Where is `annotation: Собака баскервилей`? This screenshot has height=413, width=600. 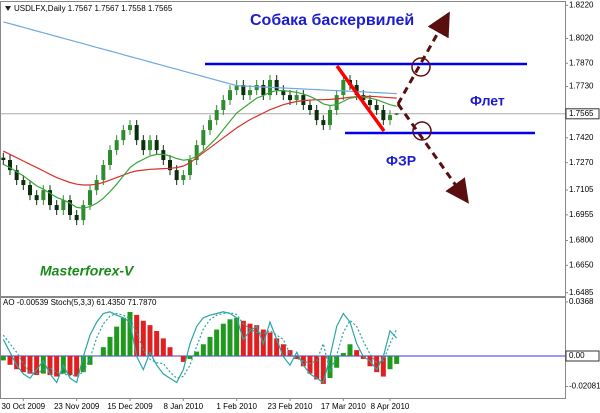 annotation: Собака баскервилей is located at coordinates (332, 20).